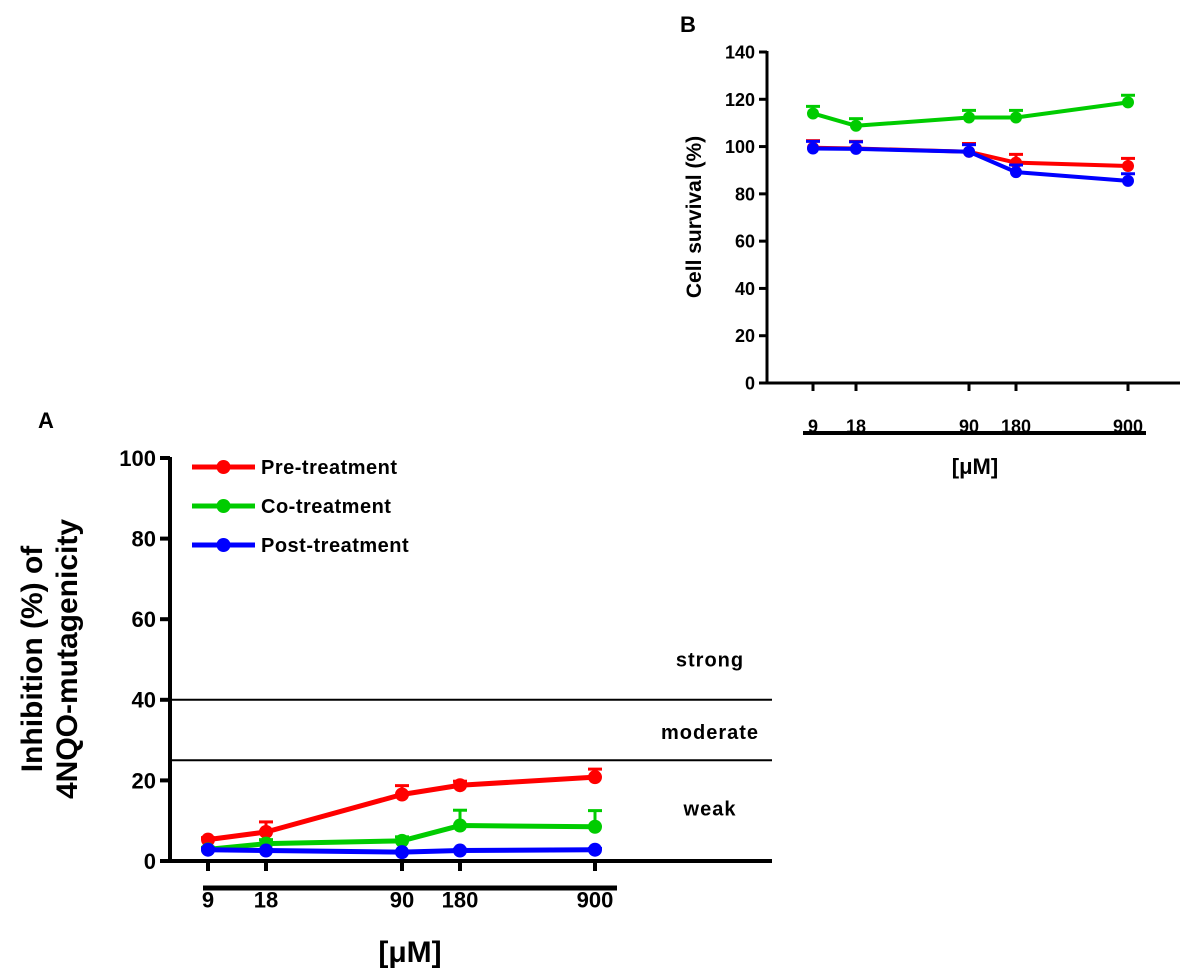 This screenshot has height=979, width=1187. What do you see at coordinates (1128, 165) in the screenshot?
I see `panel-b-series-0-point` at bounding box center [1128, 165].